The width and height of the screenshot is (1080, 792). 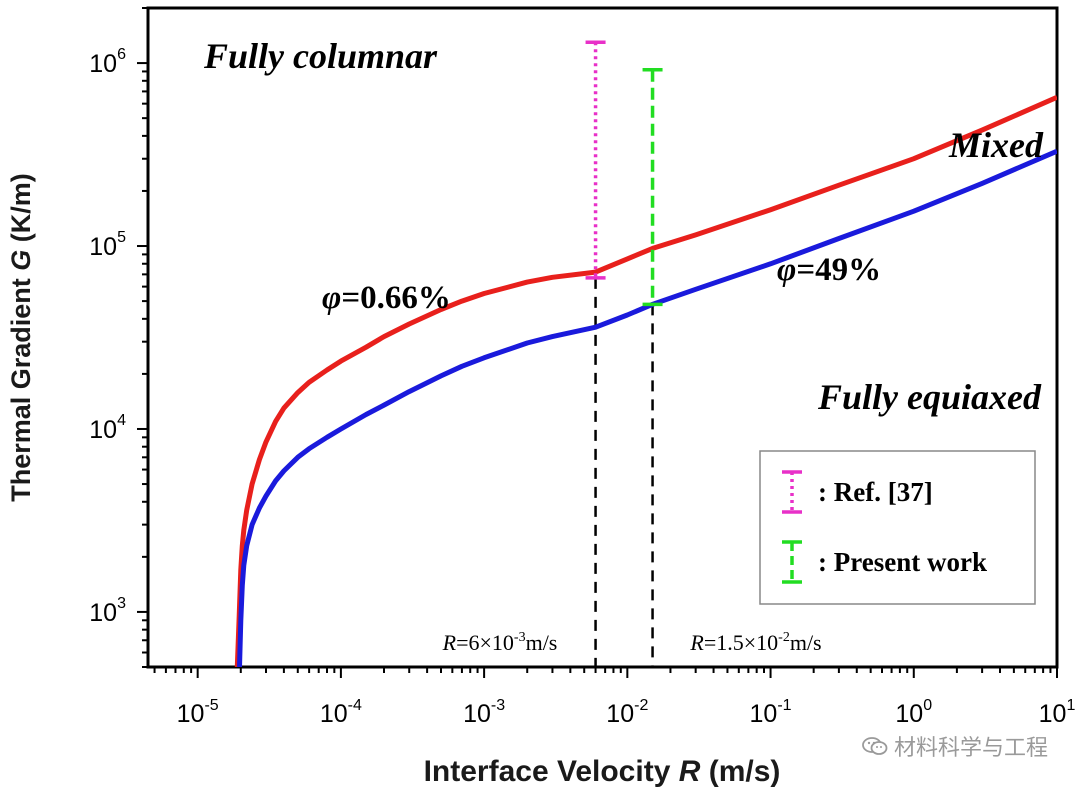 I want to click on reference-line-label: R=1.5×10-2m/s, so click(x=755, y=642).